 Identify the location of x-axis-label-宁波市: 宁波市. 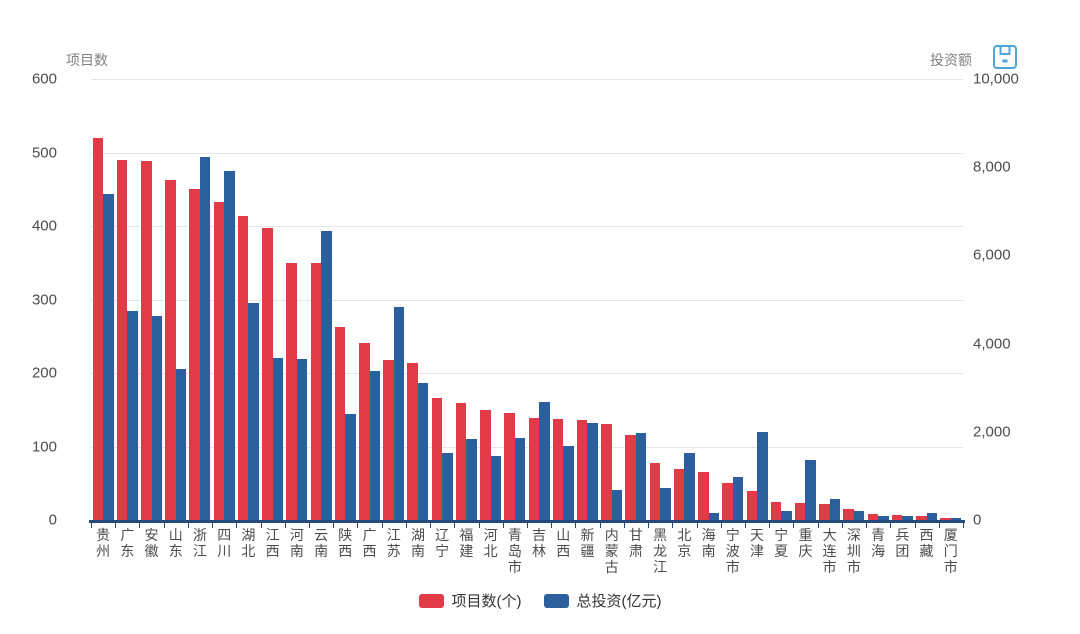
(732, 551).